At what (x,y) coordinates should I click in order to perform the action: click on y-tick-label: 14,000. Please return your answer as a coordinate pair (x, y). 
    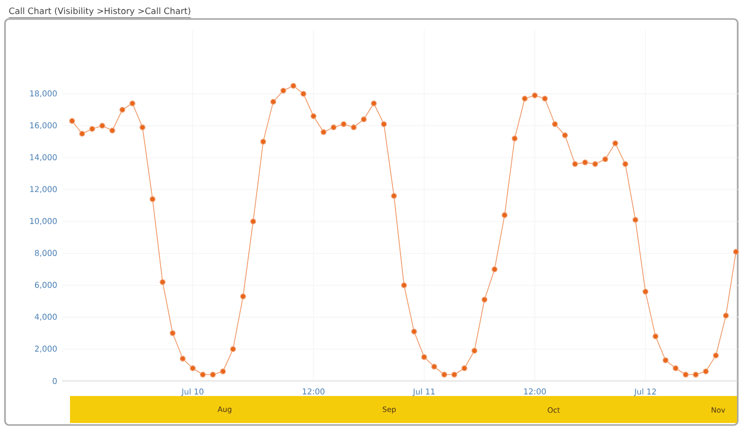
    Looking at the image, I should click on (43, 158).